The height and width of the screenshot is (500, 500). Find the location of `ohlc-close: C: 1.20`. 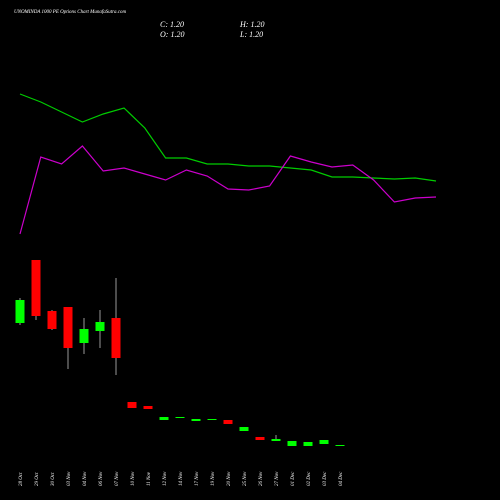

ohlc-close: C: 1.20 is located at coordinates (172, 24).